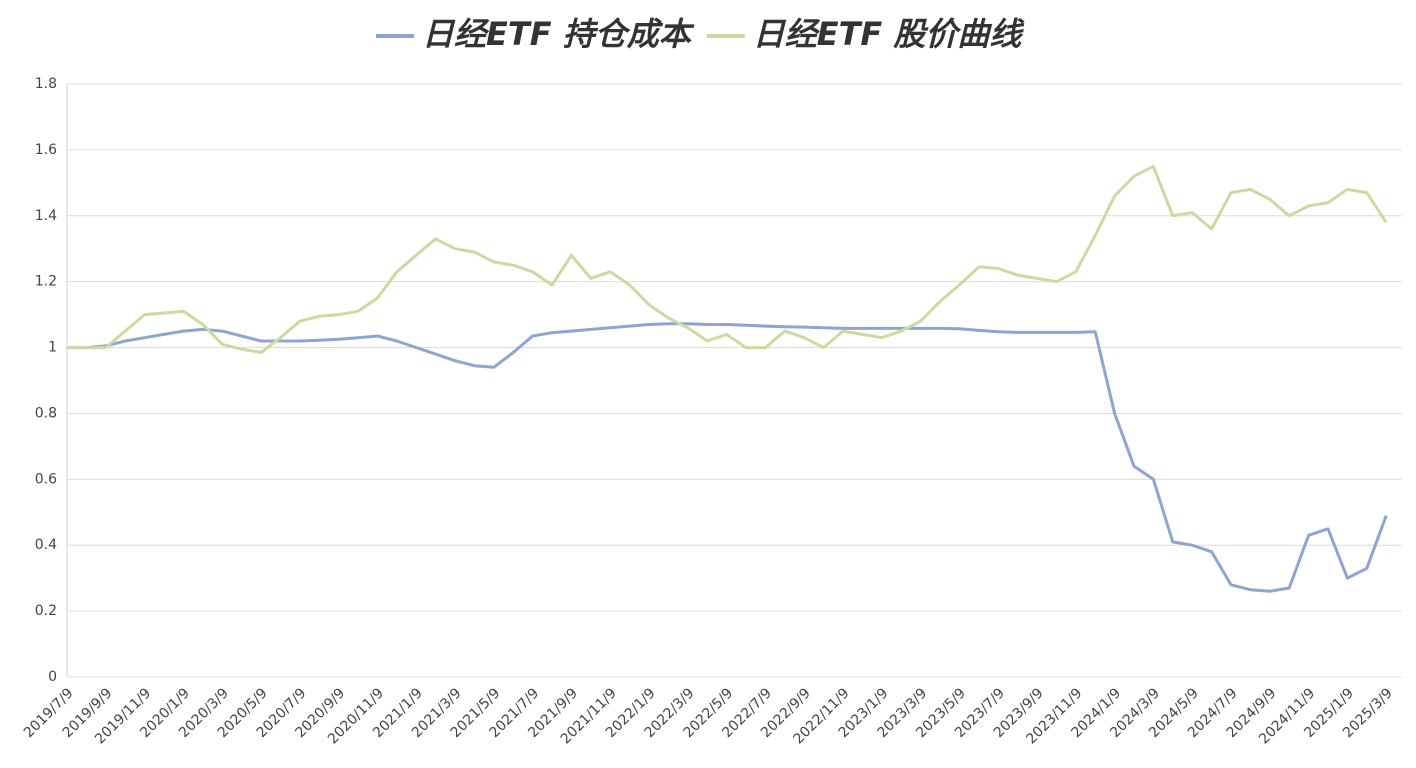 The image size is (1416, 768). Describe the element at coordinates (558, 34) in the screenshot. I see `legend-label: 日经ETF 持仓成本` at that location.